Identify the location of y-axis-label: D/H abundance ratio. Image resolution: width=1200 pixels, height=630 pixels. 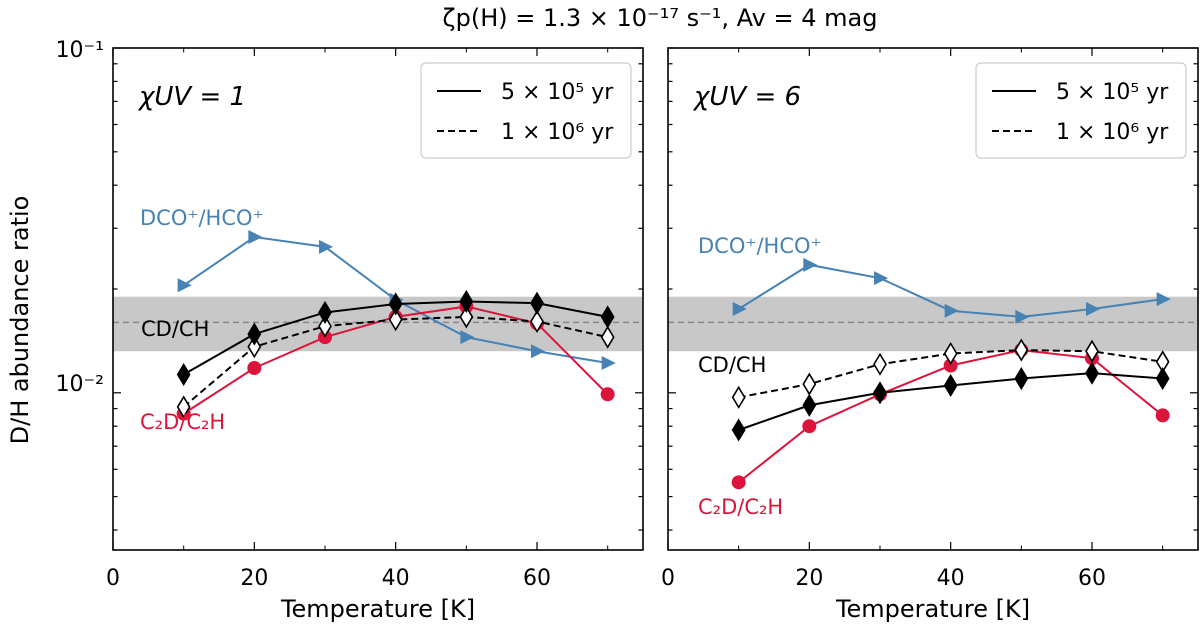
(20, 320).